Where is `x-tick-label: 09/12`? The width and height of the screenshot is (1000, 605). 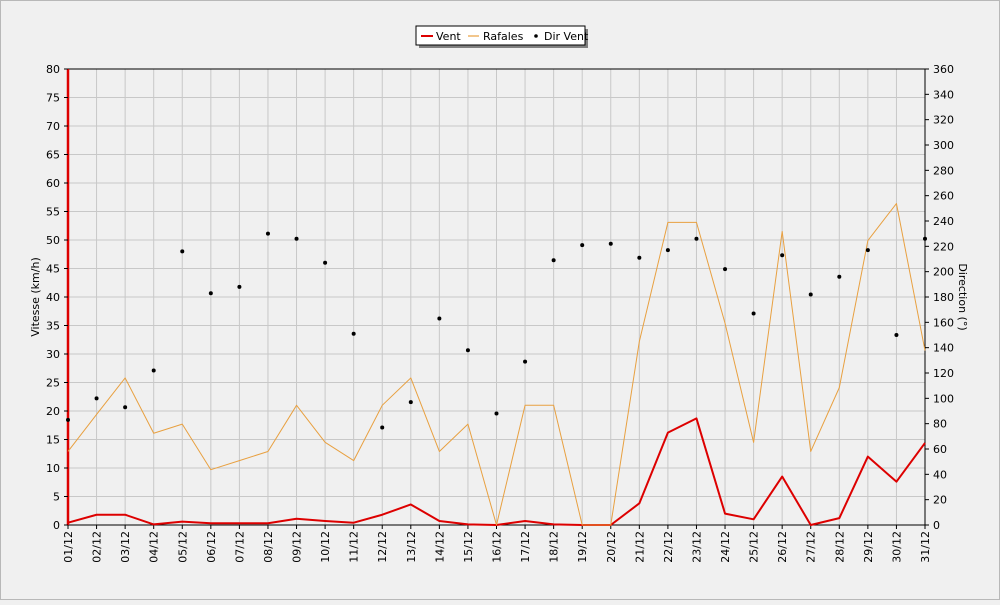 x-tick-label: 09/12 is located at coordinates (297, 547).